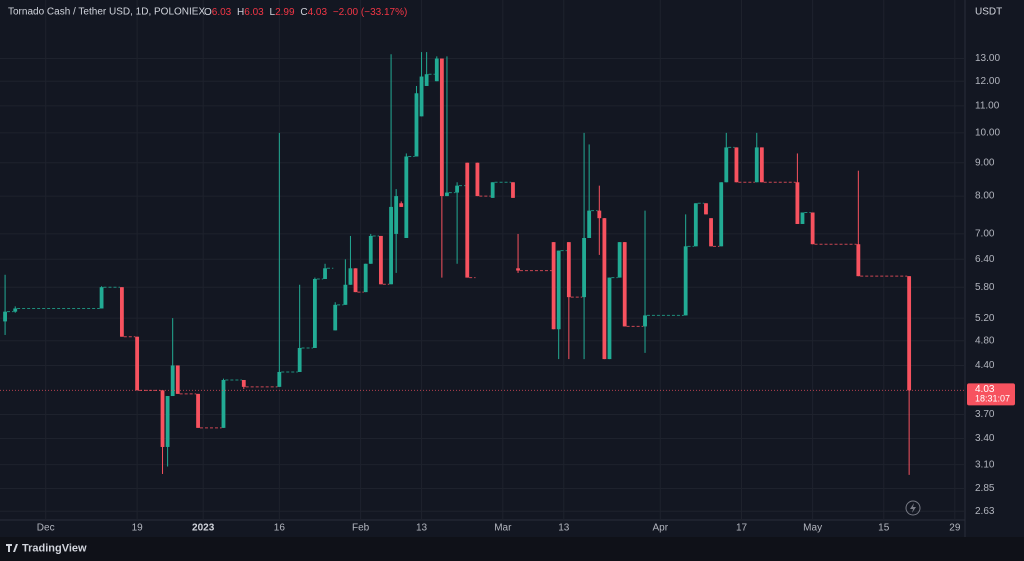 The height and width of the screenshot is (561, 1024). I want to click on last-price-label: 4.03, so click(985, 389).